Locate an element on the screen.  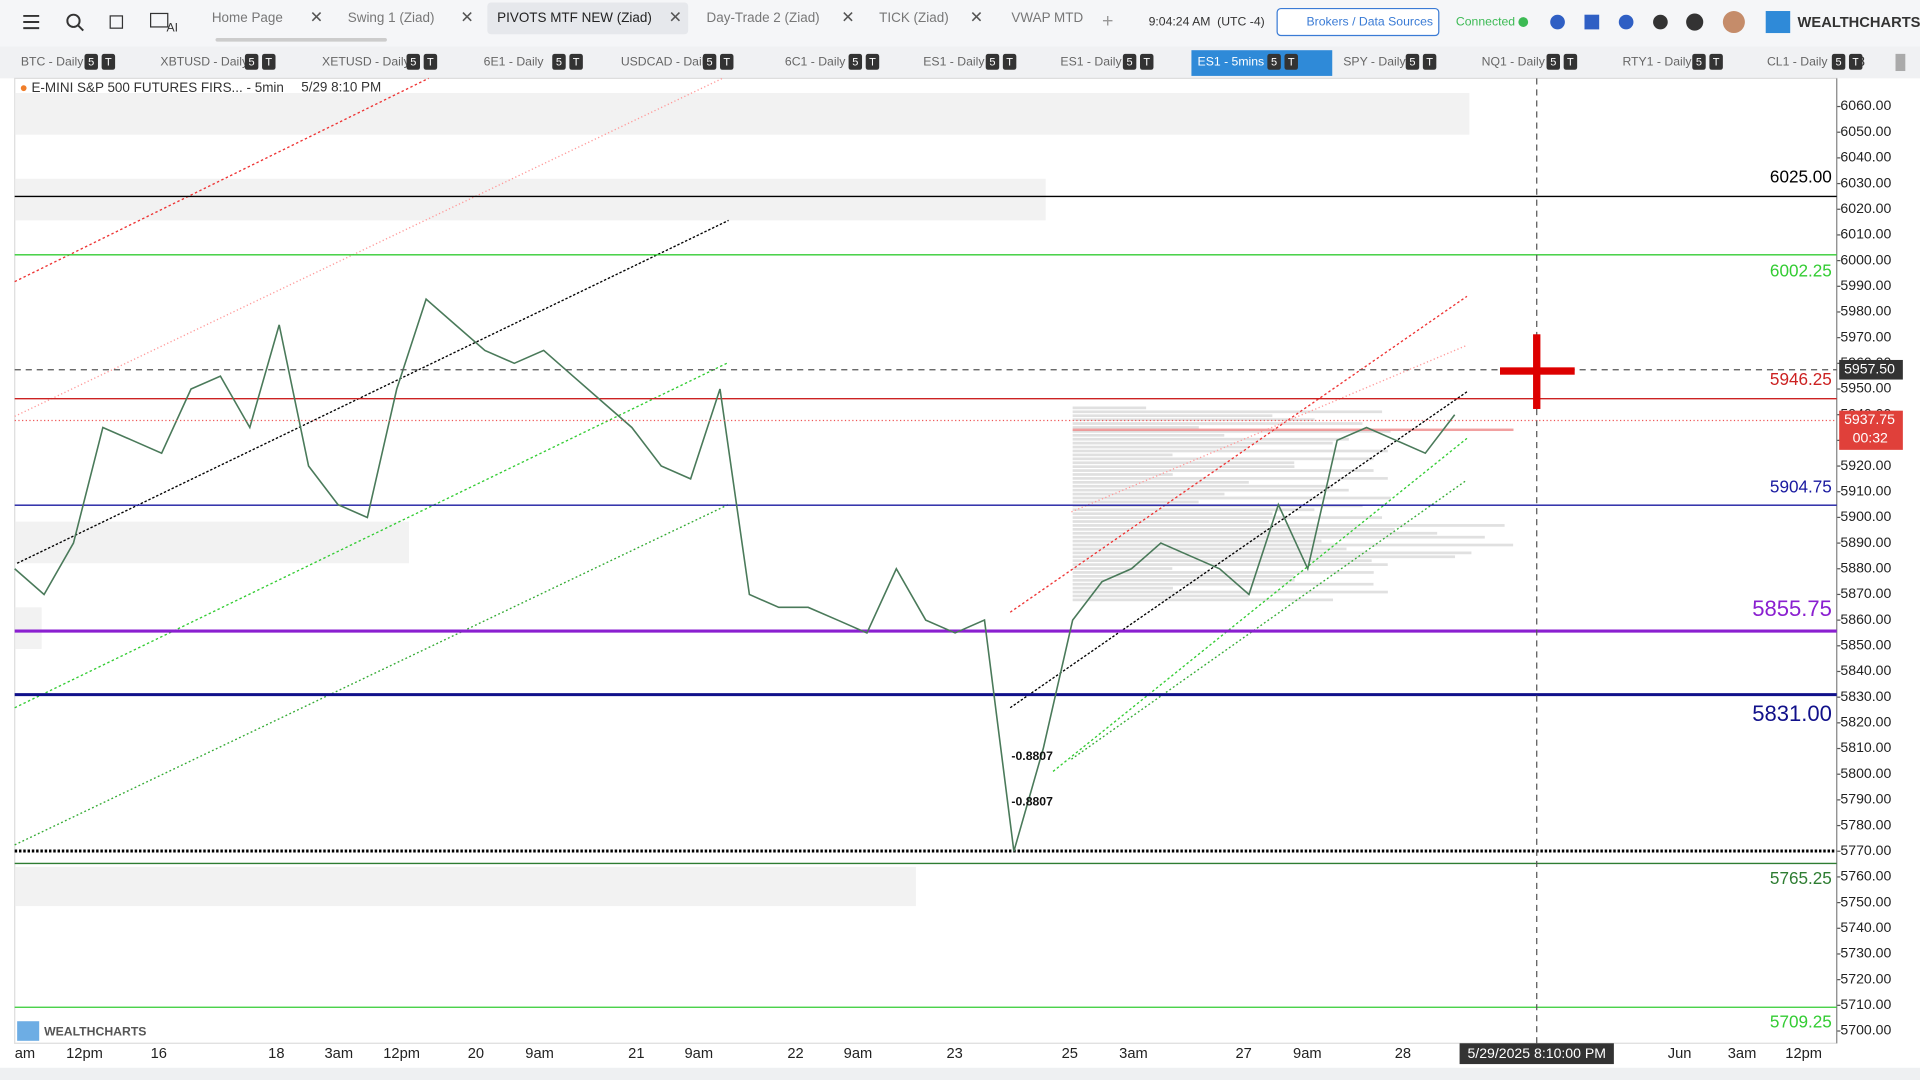
symbol-tab-label: CL1 - Daily is located at coordinates (1797, 62).